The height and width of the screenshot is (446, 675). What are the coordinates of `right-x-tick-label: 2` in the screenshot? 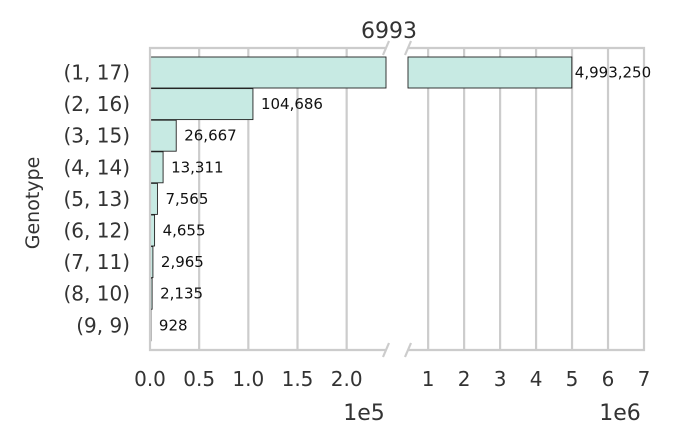 It's located at (464, 379).